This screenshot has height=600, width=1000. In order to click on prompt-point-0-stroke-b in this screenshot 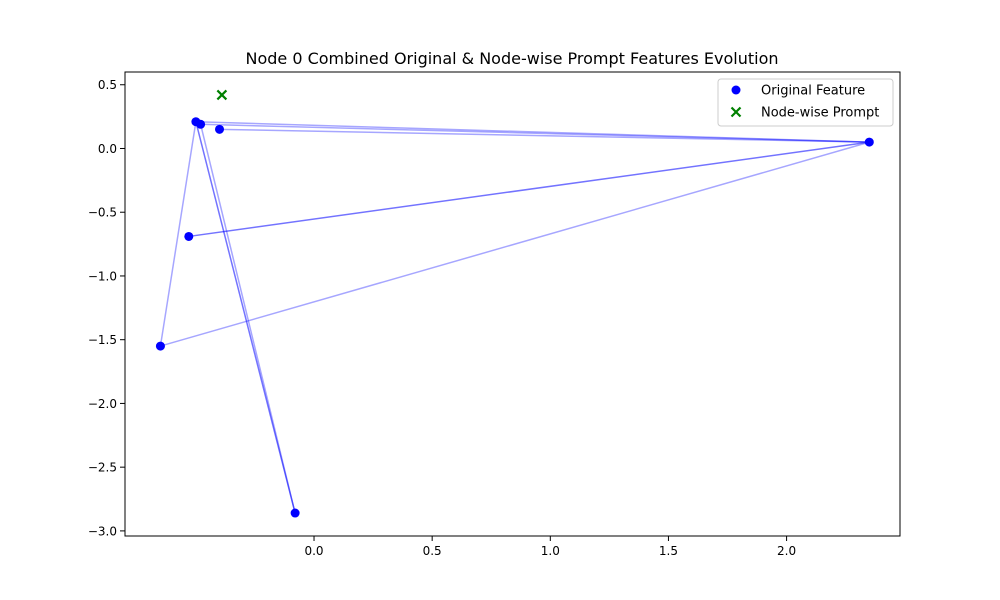, I will do `click(222, 95)`.